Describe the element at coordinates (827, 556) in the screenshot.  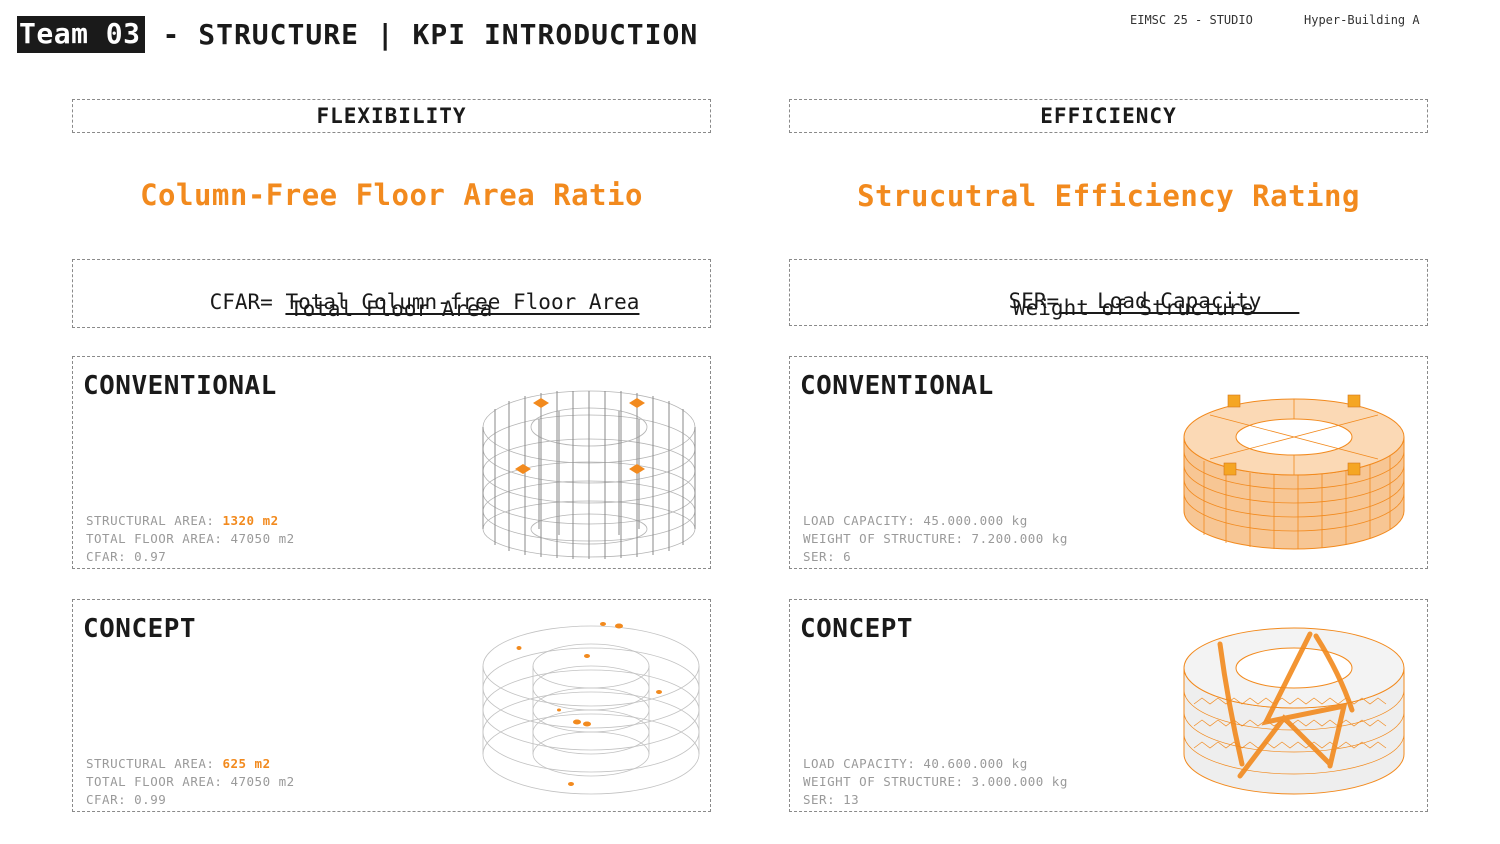
I see `stat-line: SER: 6` at that location.